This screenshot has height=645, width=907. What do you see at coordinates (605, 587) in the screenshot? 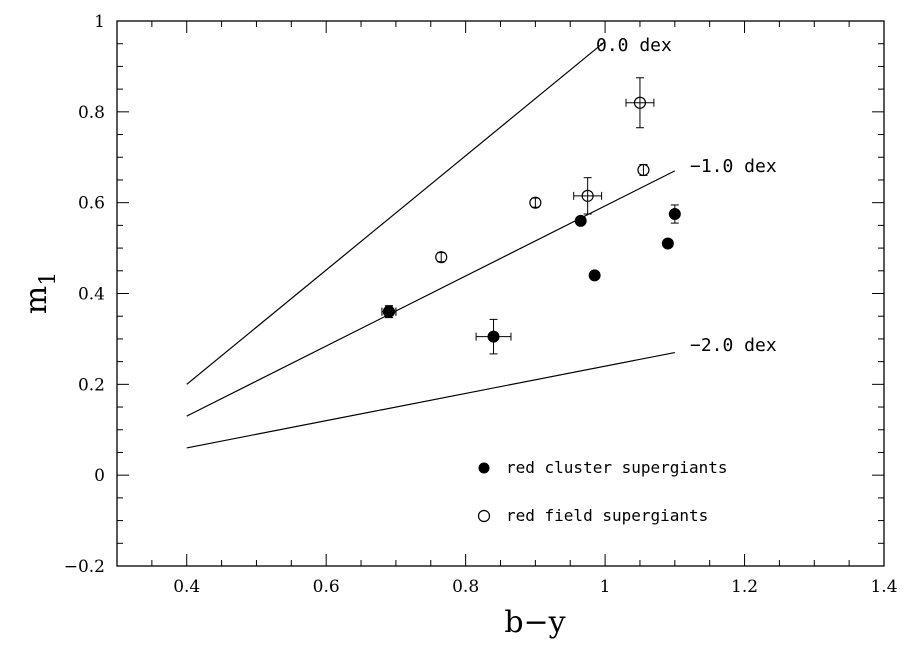
I see `x-tick-label: 1` at bounding box center [605, 587].